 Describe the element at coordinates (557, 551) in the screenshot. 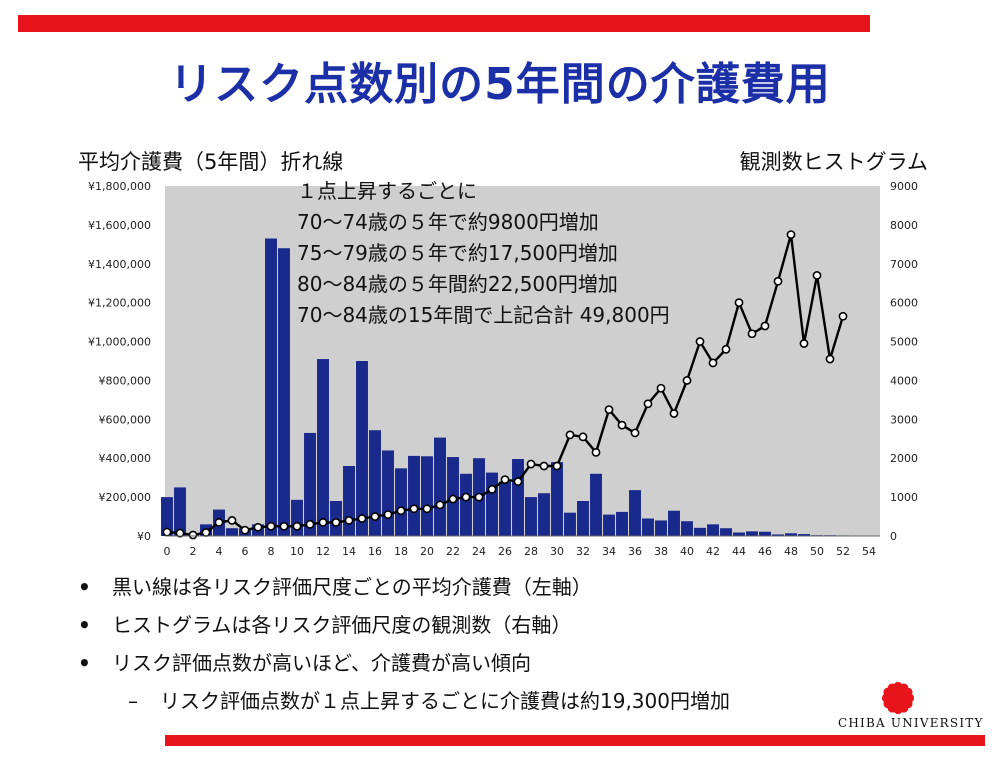

I see `x-tick-label: 30` at that location.